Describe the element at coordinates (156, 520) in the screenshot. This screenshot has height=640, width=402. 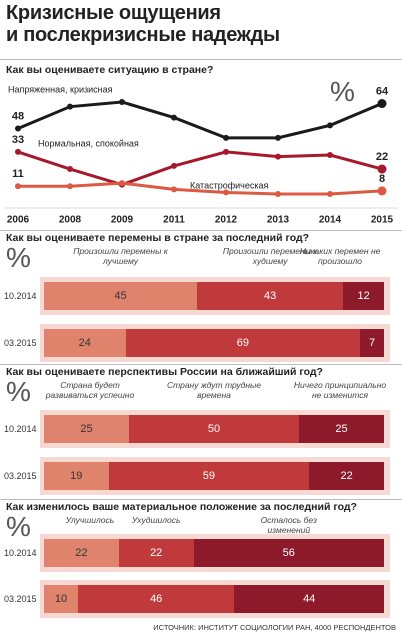
I see `series-header: Ухудшилось` at that location.